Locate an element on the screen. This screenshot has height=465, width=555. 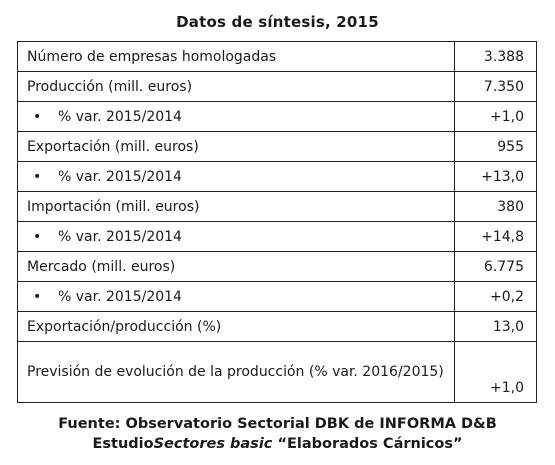
table-row: Producción (mill. euros) 7.350 is located at coordinates (277, 86).